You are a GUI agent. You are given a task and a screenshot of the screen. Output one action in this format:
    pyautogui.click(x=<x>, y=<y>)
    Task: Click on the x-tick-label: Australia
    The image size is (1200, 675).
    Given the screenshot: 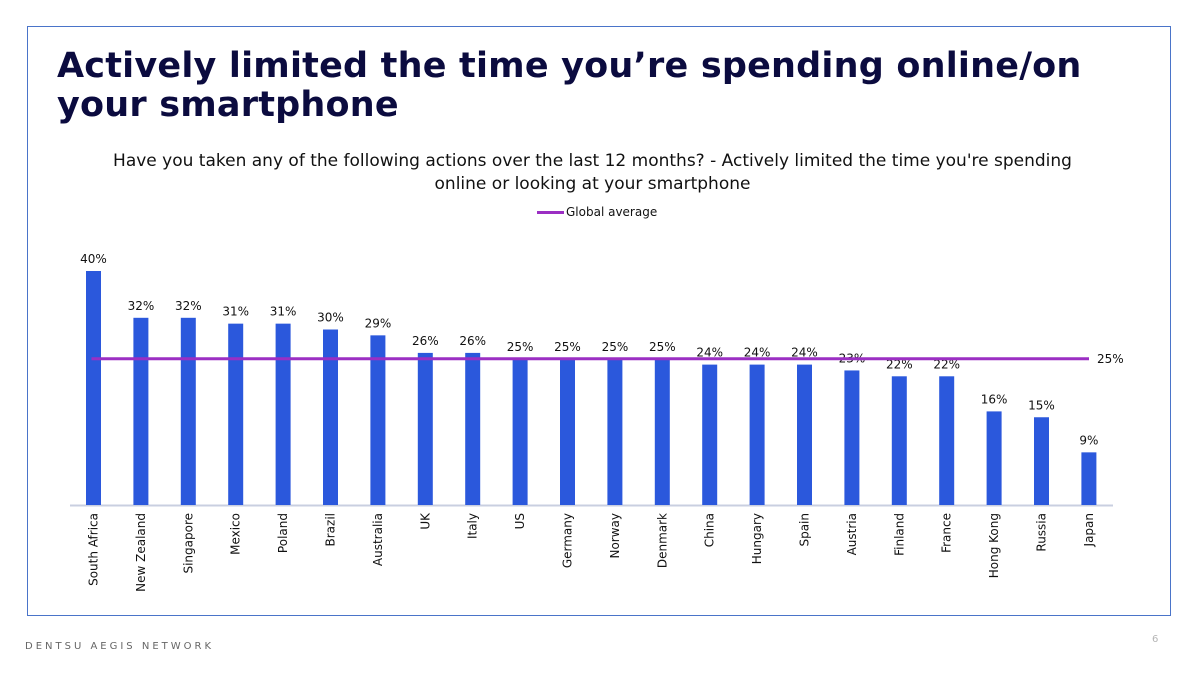 What is the action you would take?
    pyautogui.click(x=378, y=539)
    